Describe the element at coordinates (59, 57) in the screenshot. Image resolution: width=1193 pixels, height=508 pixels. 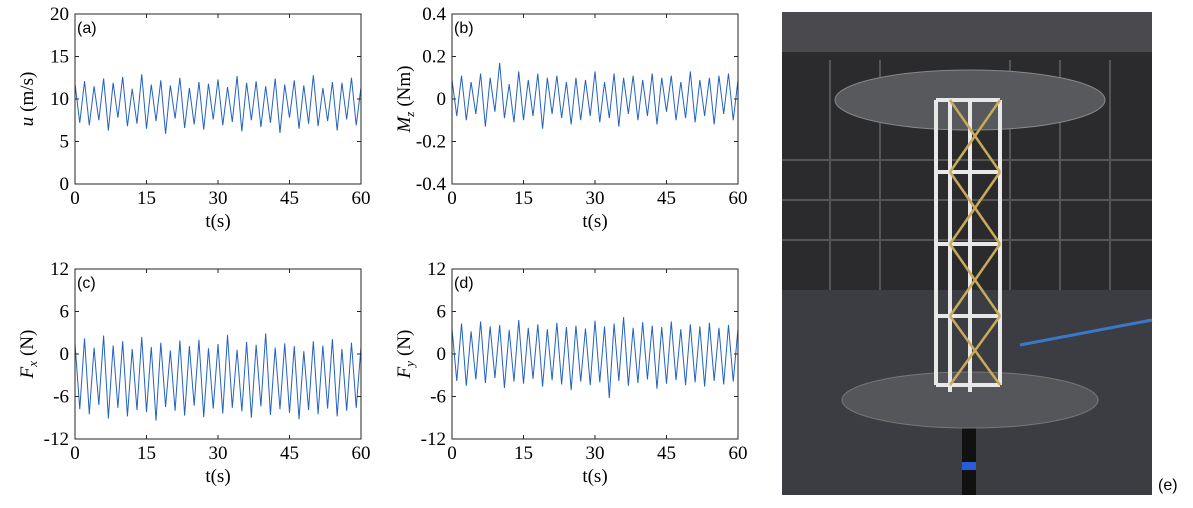
I see `y-tick-label: 15` at that location.